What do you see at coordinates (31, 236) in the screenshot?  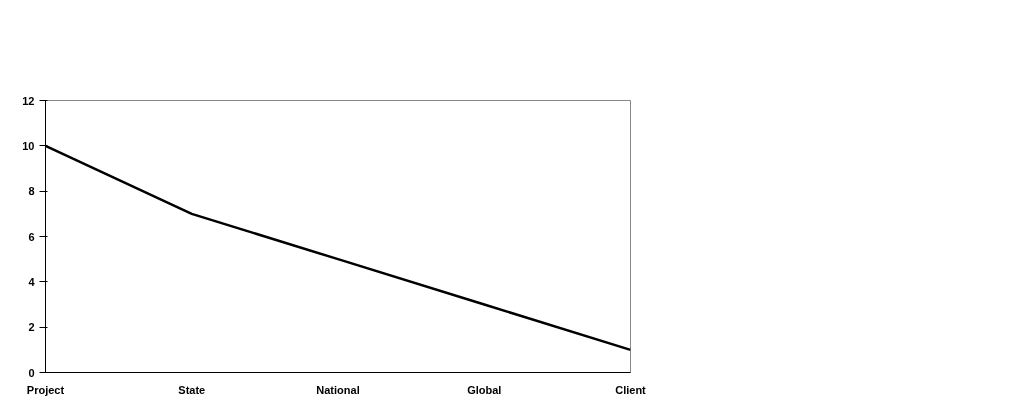 I see `y-tick-label: 6` at bounding box center [31, 236].